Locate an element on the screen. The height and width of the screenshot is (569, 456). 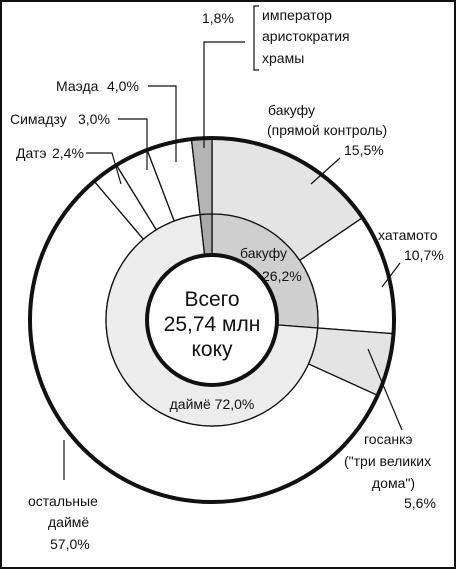
center-hole is located at coordinates (212, 320).